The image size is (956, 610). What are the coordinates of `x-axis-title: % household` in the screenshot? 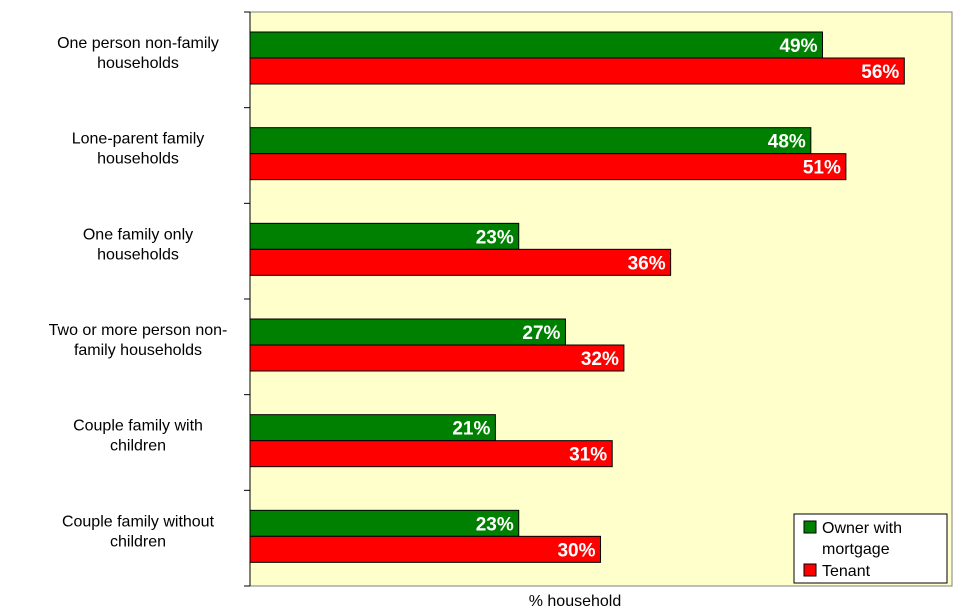 It's located at (575, 601).